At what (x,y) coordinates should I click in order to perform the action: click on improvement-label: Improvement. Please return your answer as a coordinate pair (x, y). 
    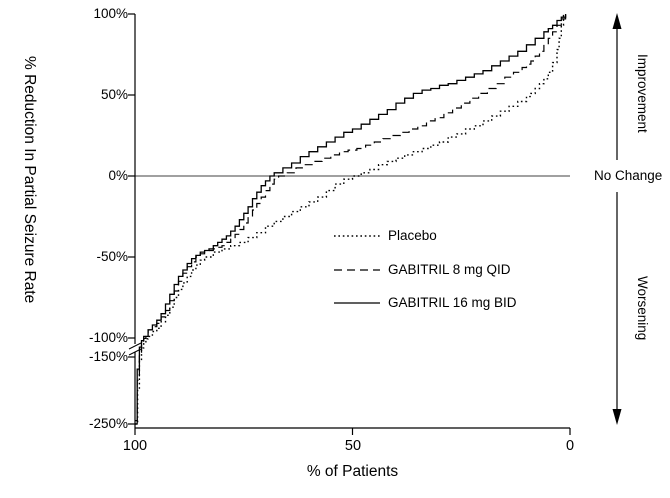
    Looking at the image, I should click on (642, 93).